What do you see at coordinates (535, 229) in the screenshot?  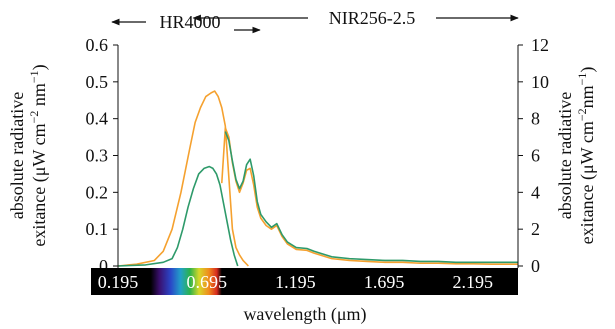 I see `right-tick-label: 2` at bounding box center [535, 229].